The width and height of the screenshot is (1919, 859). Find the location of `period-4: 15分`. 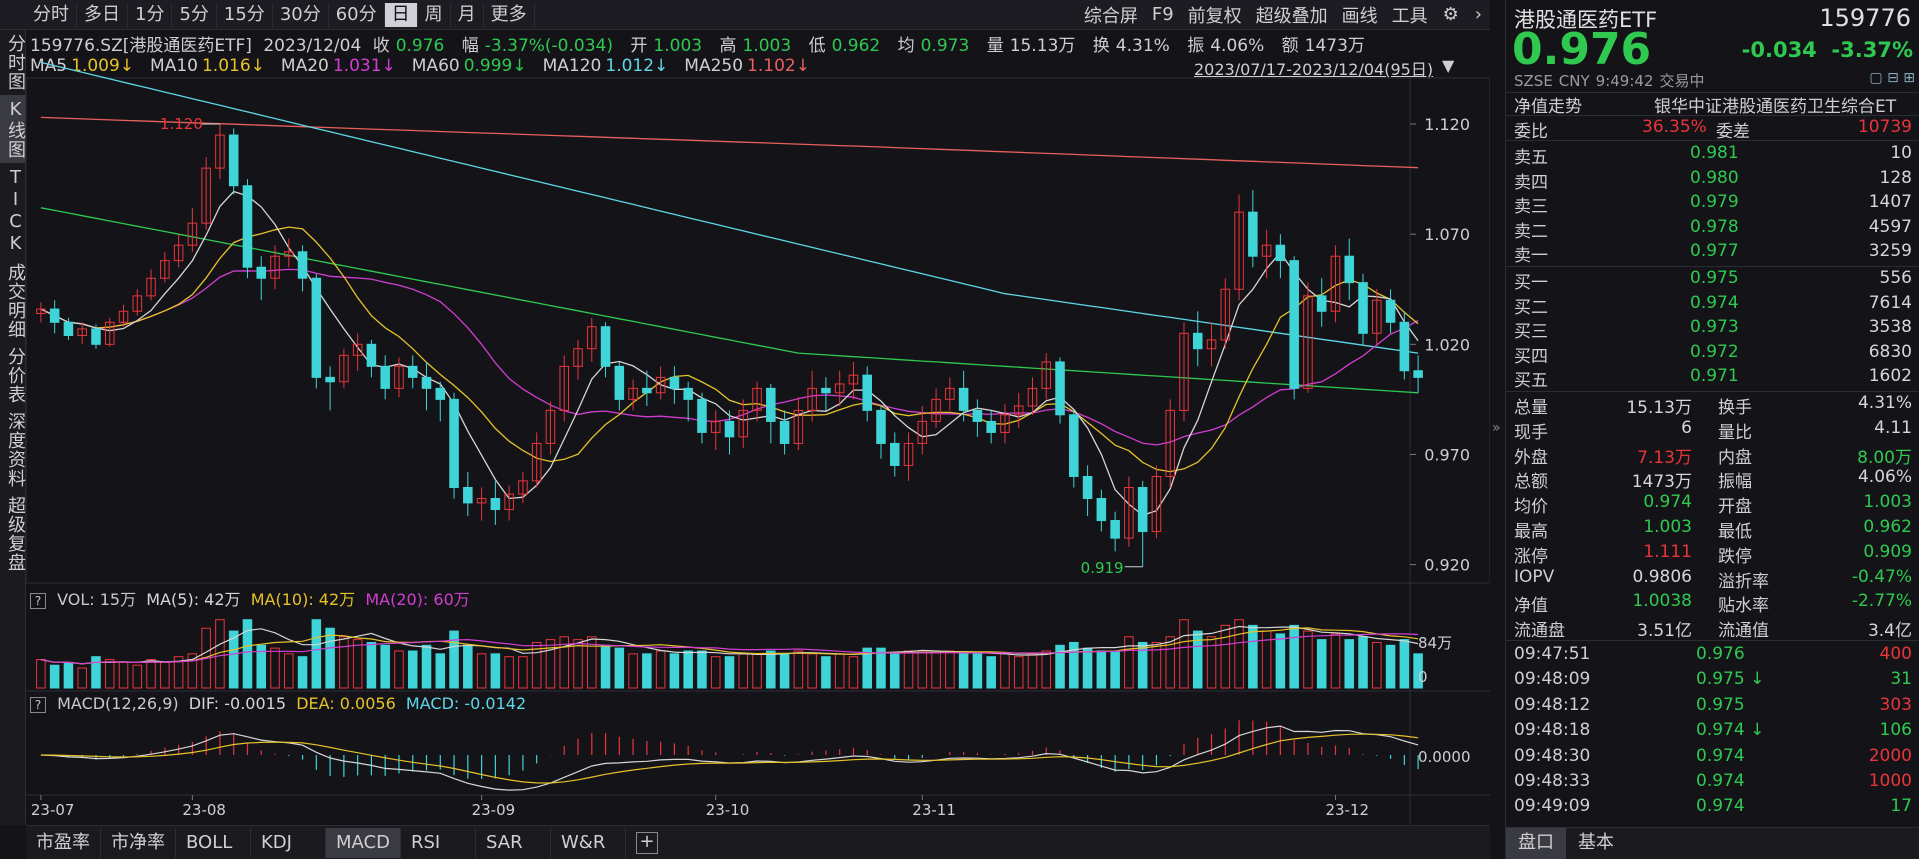

period-4: 15分 is located at coordinates (245, 14).